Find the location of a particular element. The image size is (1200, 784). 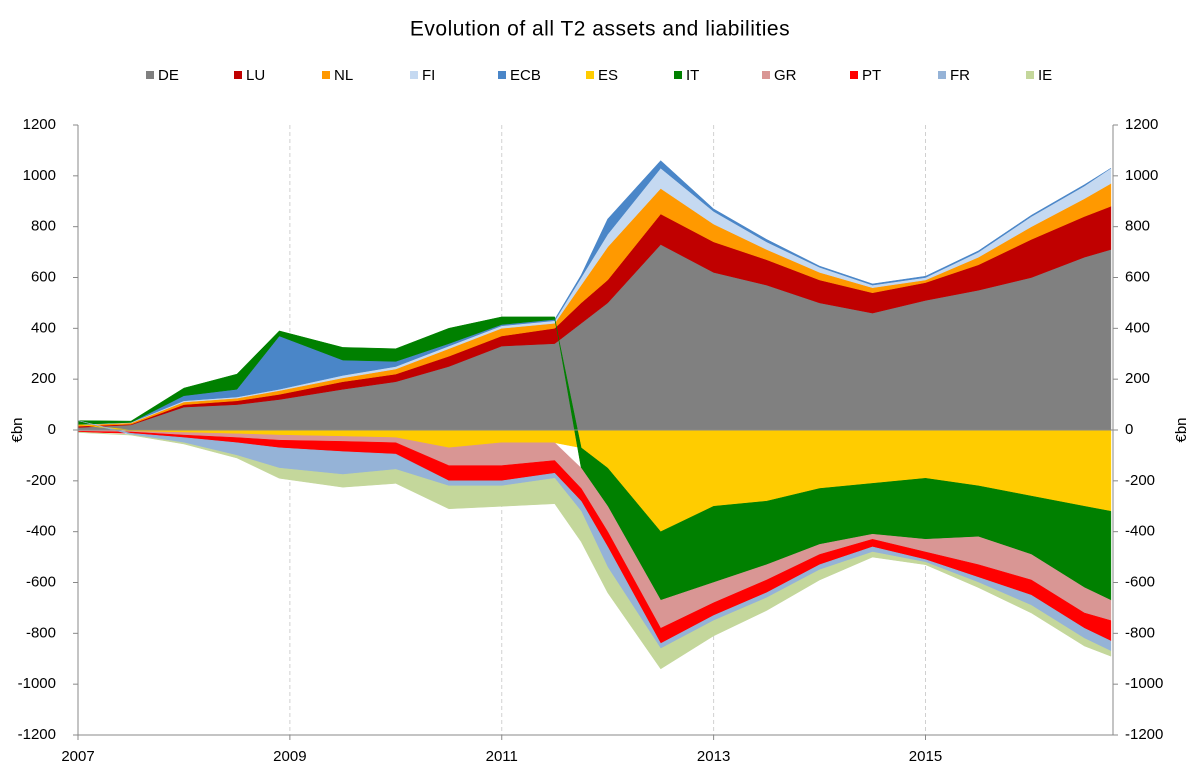

y2-tick-label: 1000 is located at coordinates (1141, 175).